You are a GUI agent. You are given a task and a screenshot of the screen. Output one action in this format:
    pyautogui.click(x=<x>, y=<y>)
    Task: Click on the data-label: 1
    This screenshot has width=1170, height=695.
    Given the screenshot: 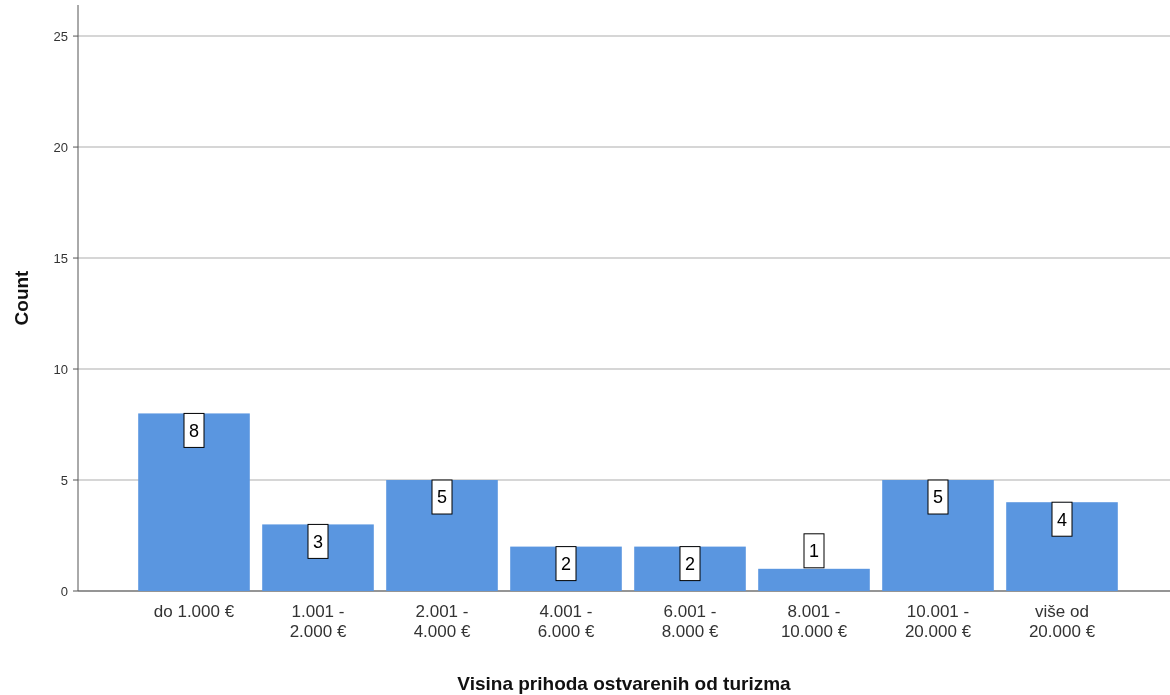 What is the action you would take?
    pyautogui.click(x=814, y=551)
    